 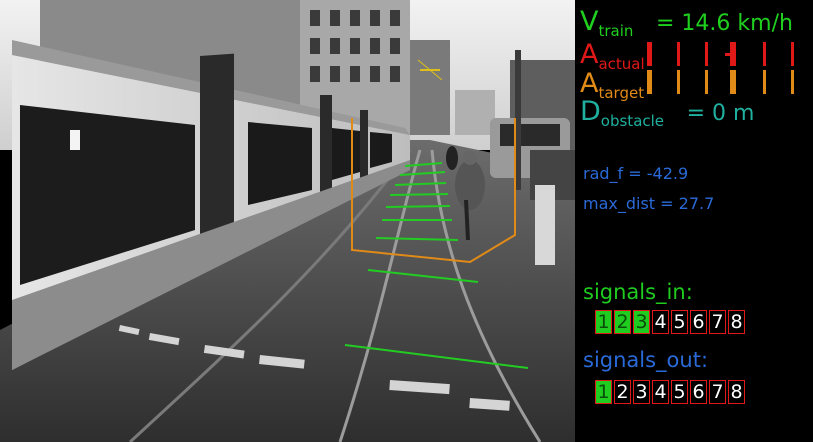 I want to click on trajectory-rungs-icon, so click(x=436, y=265).